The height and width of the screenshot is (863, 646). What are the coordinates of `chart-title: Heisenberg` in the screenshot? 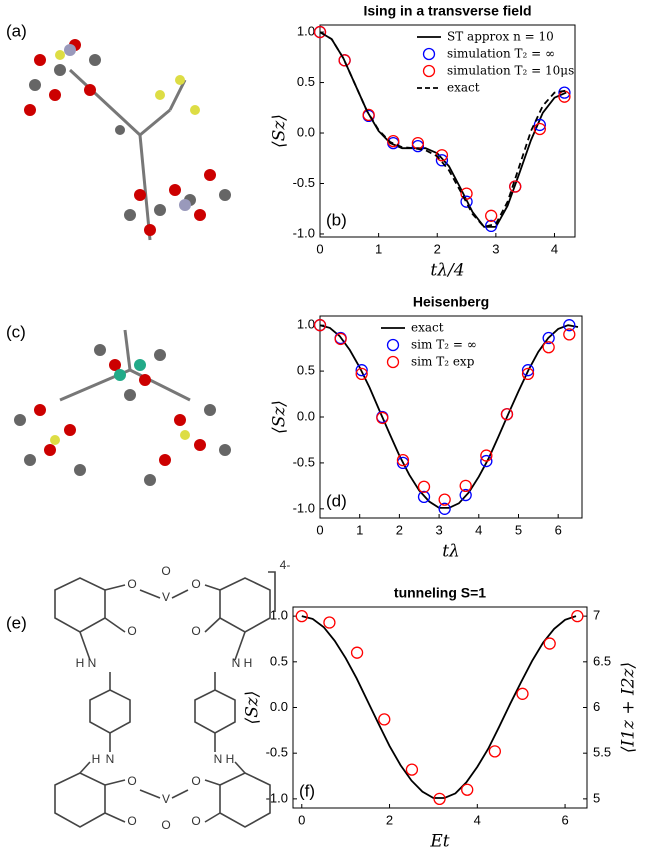 It's located at (451, 302).